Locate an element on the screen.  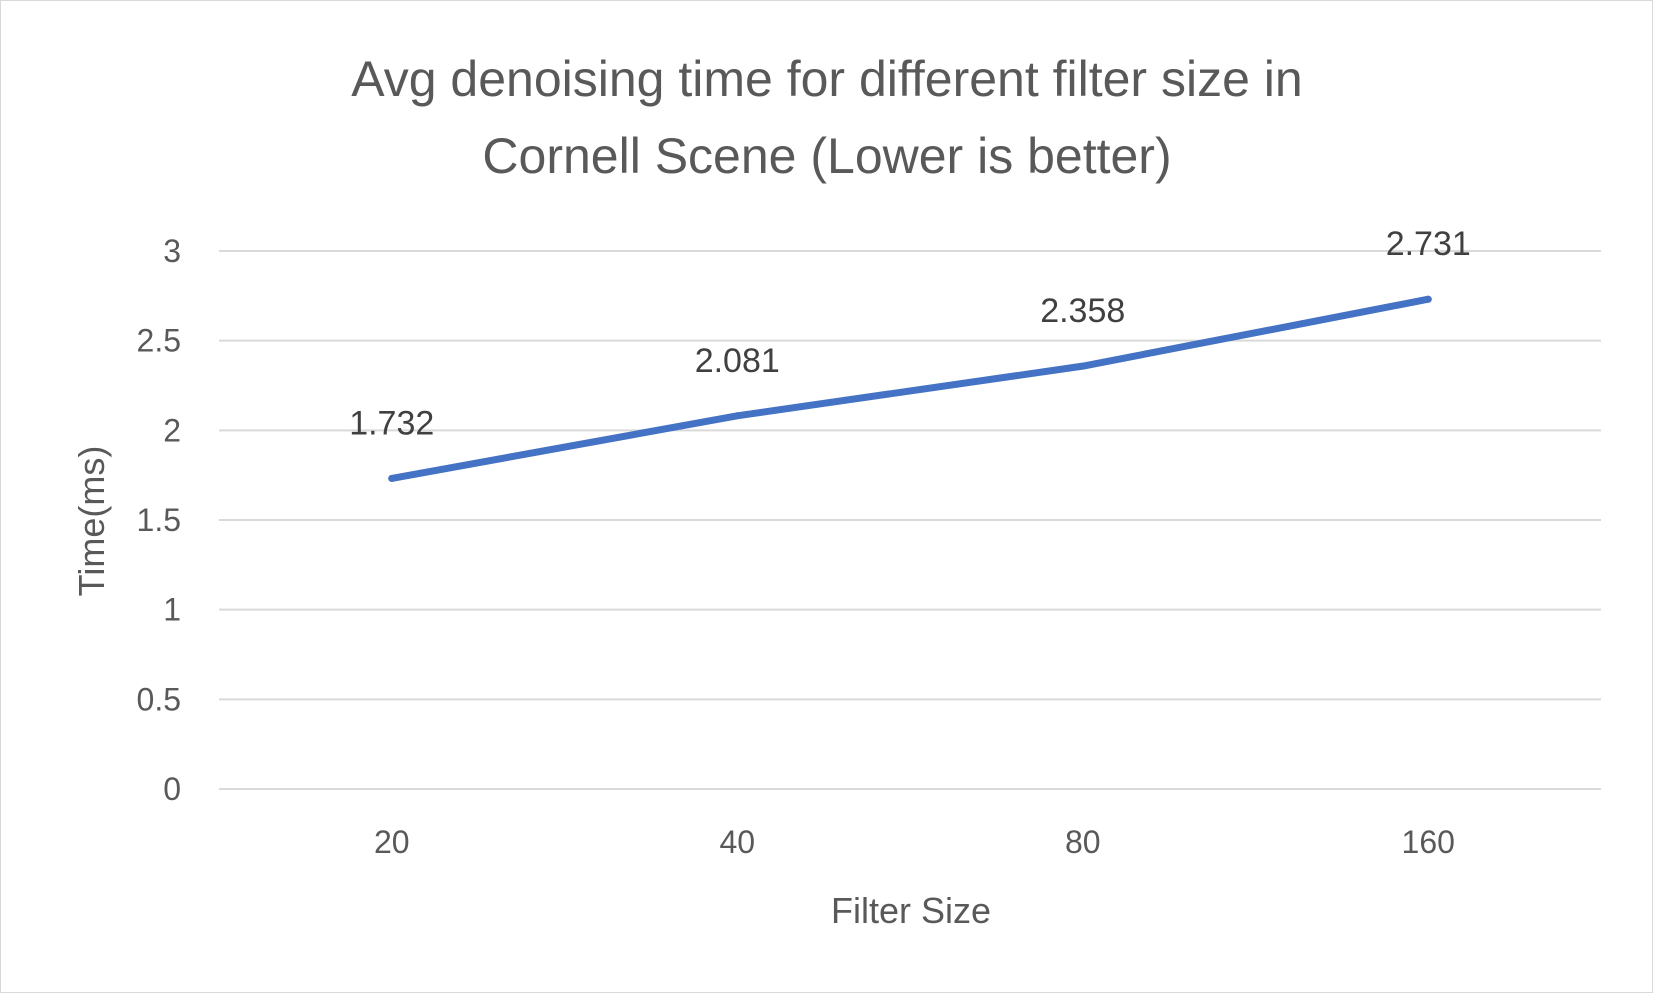
chart-title-line-2: Cornell Scene (Lower is better) is located at coordinates (826, 156).